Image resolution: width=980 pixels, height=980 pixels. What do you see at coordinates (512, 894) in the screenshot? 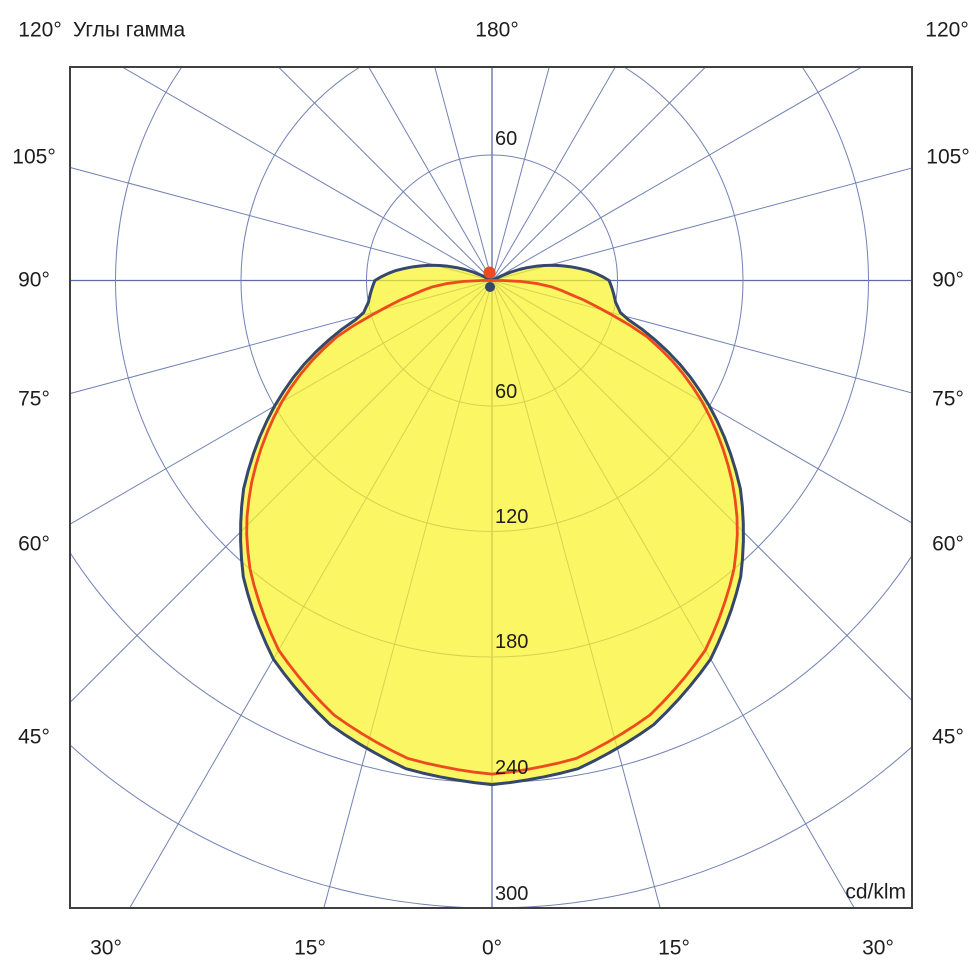
I see `radial-tick-300-down: 300` at bounding box center [512, 894].